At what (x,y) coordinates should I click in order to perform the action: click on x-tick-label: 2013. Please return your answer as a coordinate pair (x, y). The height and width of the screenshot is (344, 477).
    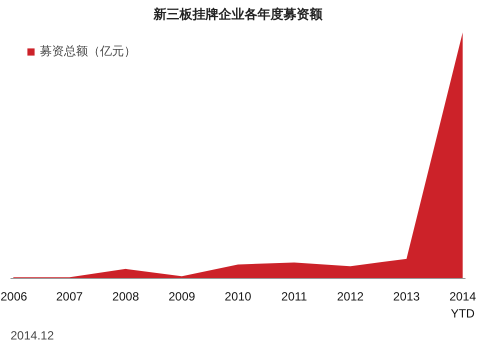
    Looking at the image, I should click on (406, 297).